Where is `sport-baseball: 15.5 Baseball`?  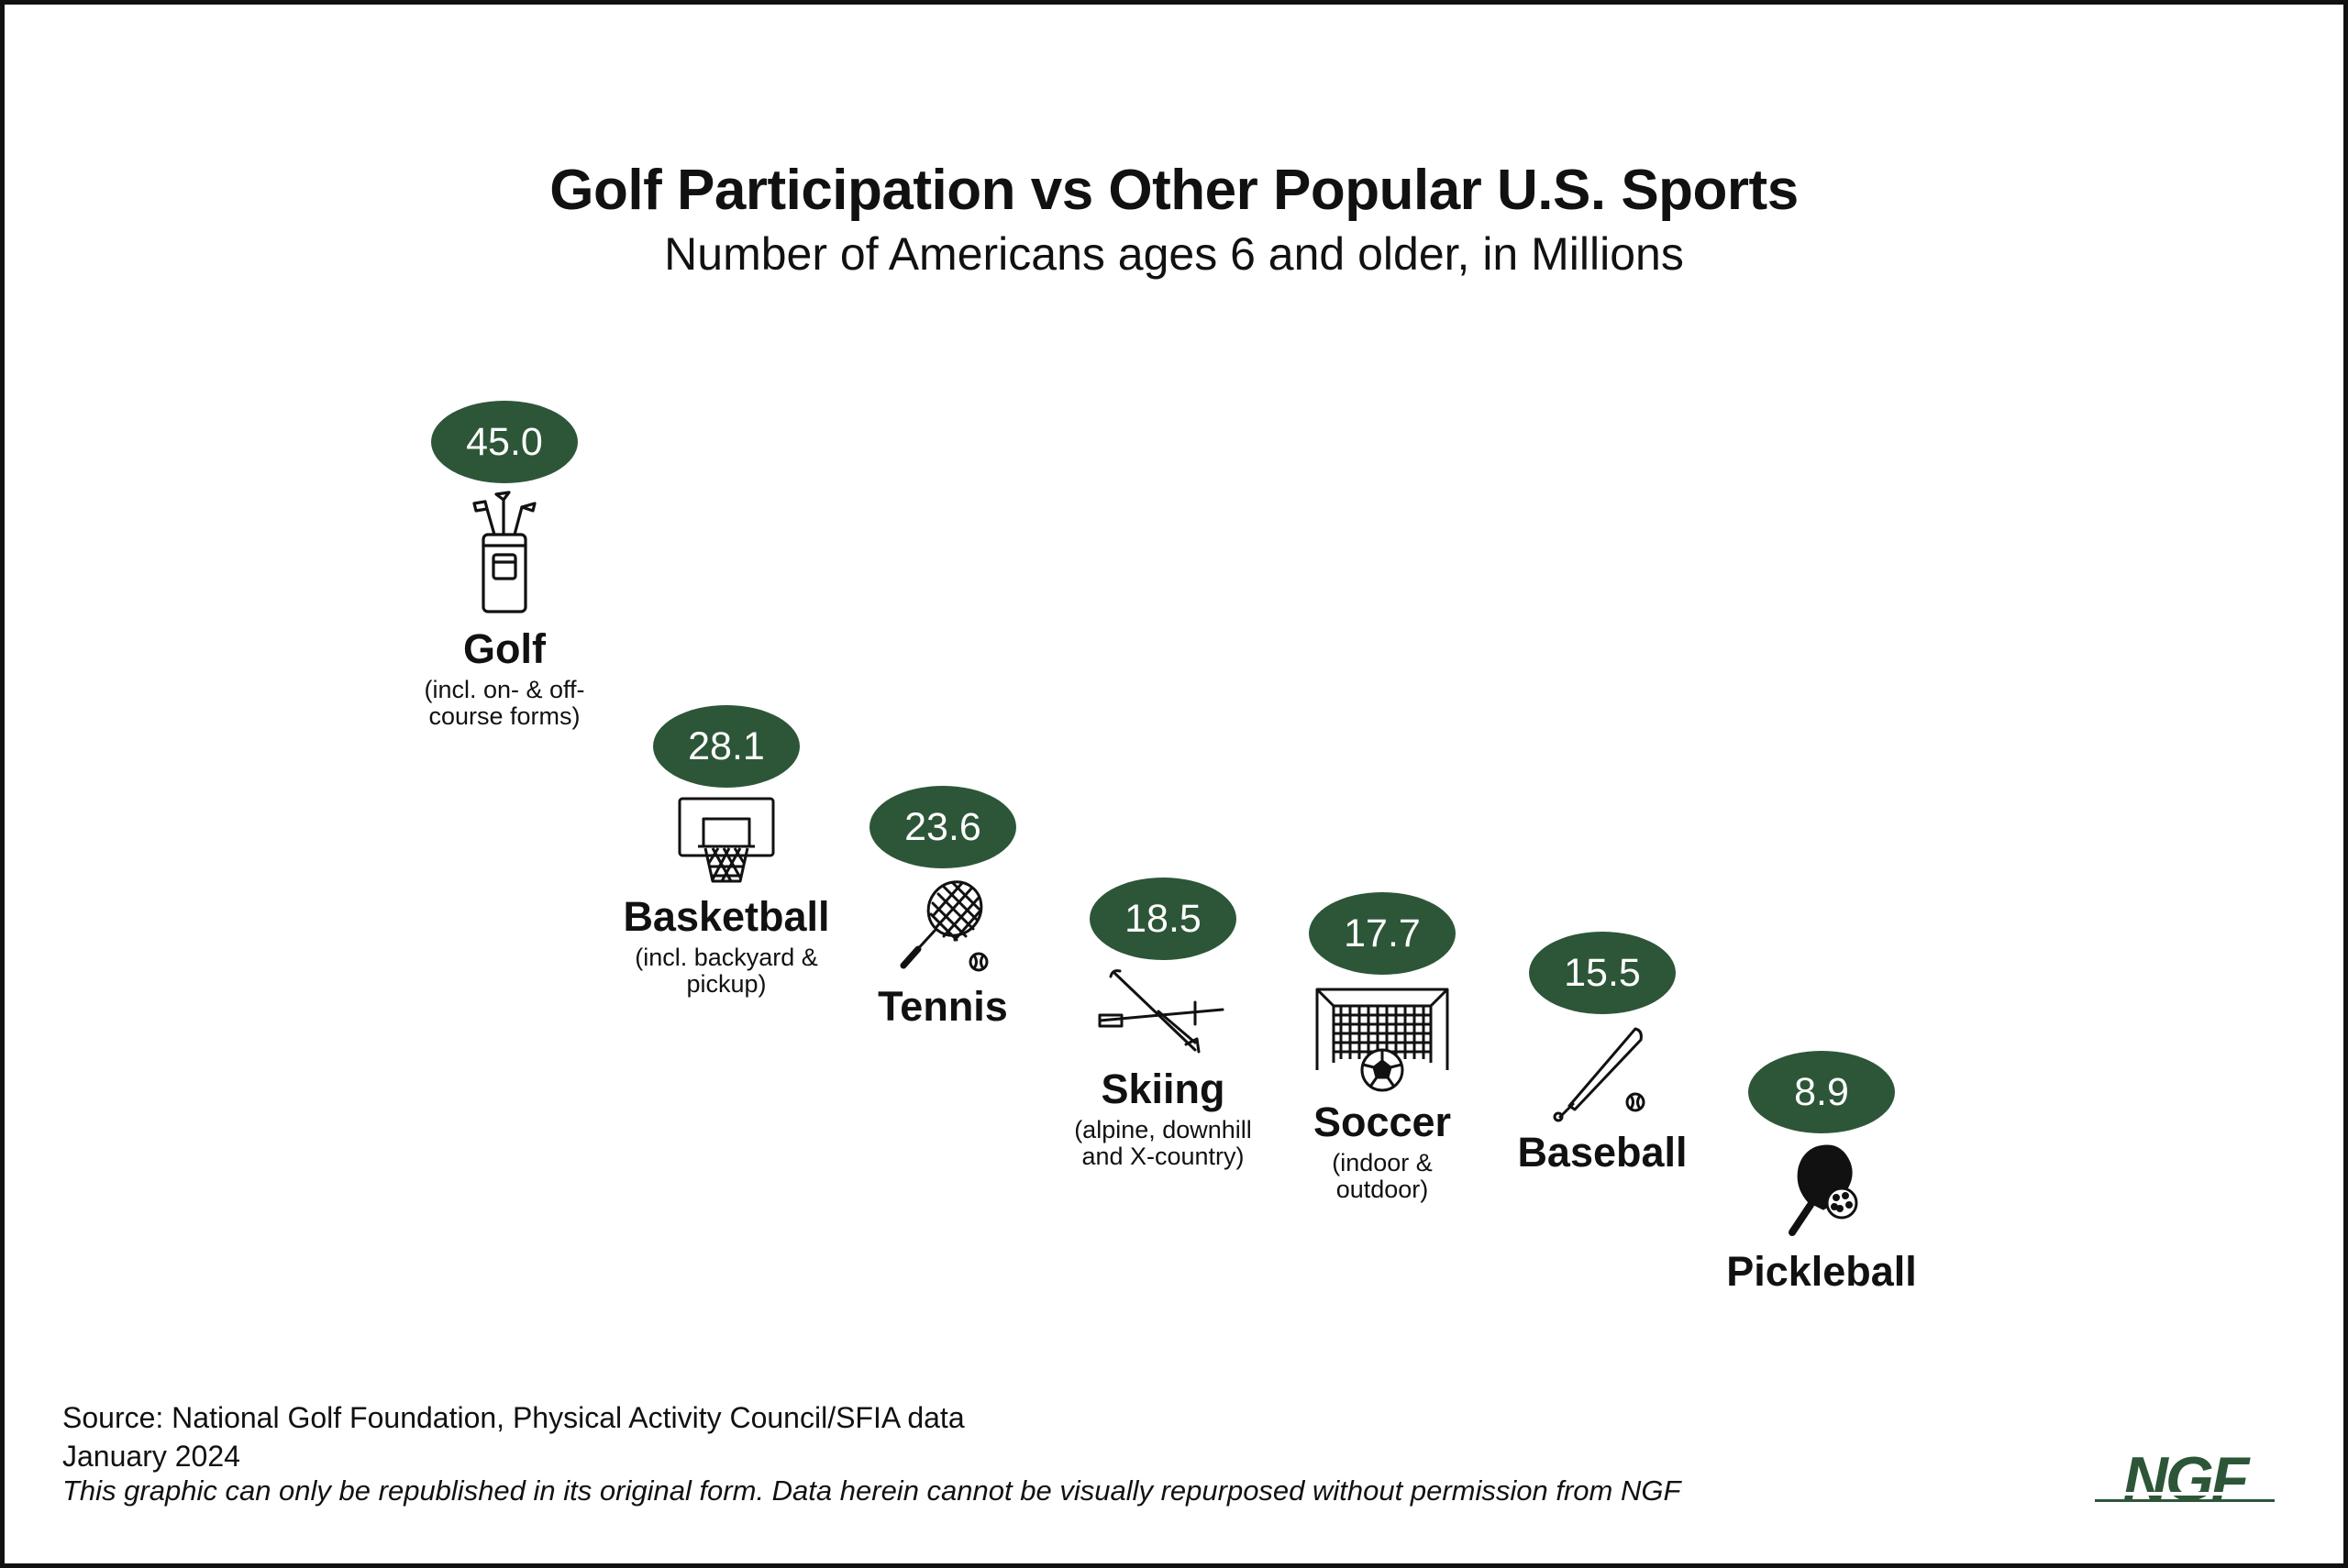 sport-baseball: 15.5 Baseball is located at coordinates (1602, 1054).